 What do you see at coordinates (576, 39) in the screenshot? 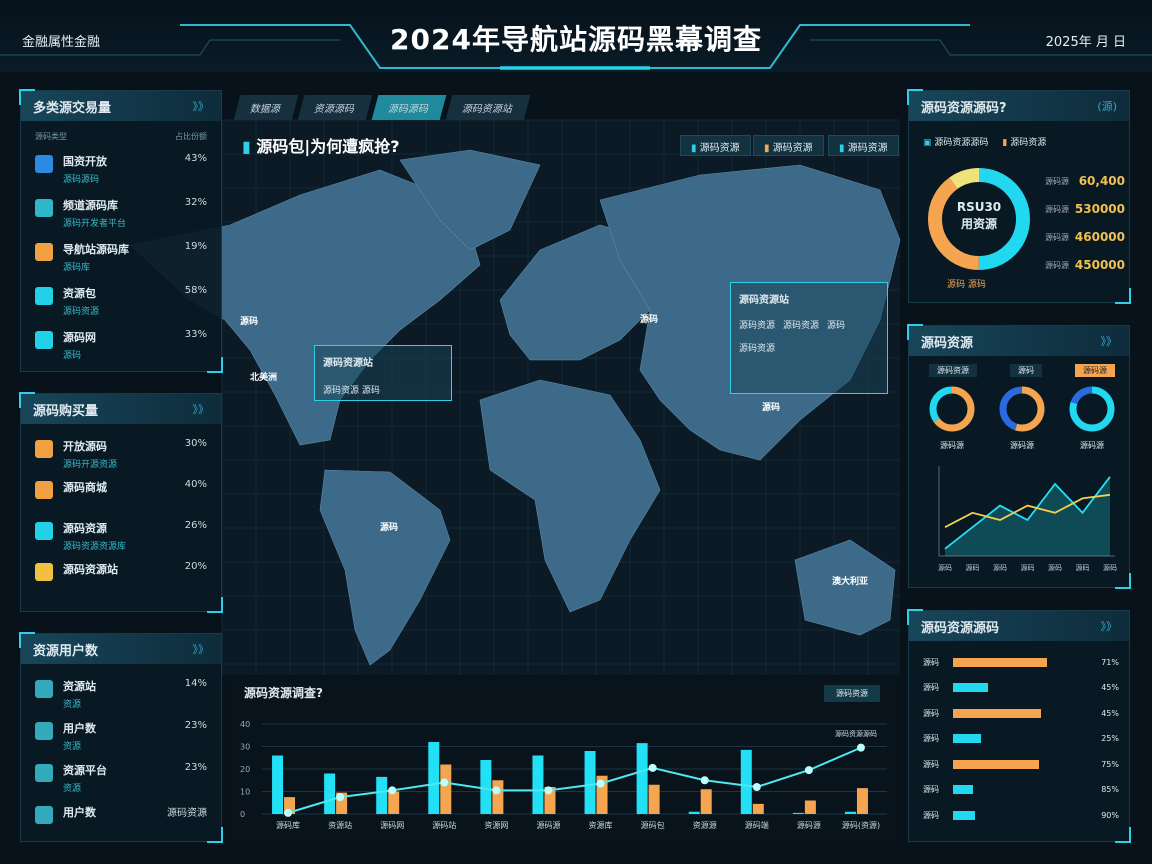
I see `page-title: 2024年导航站源码黑幕调查` at bounding box center [576, 39].